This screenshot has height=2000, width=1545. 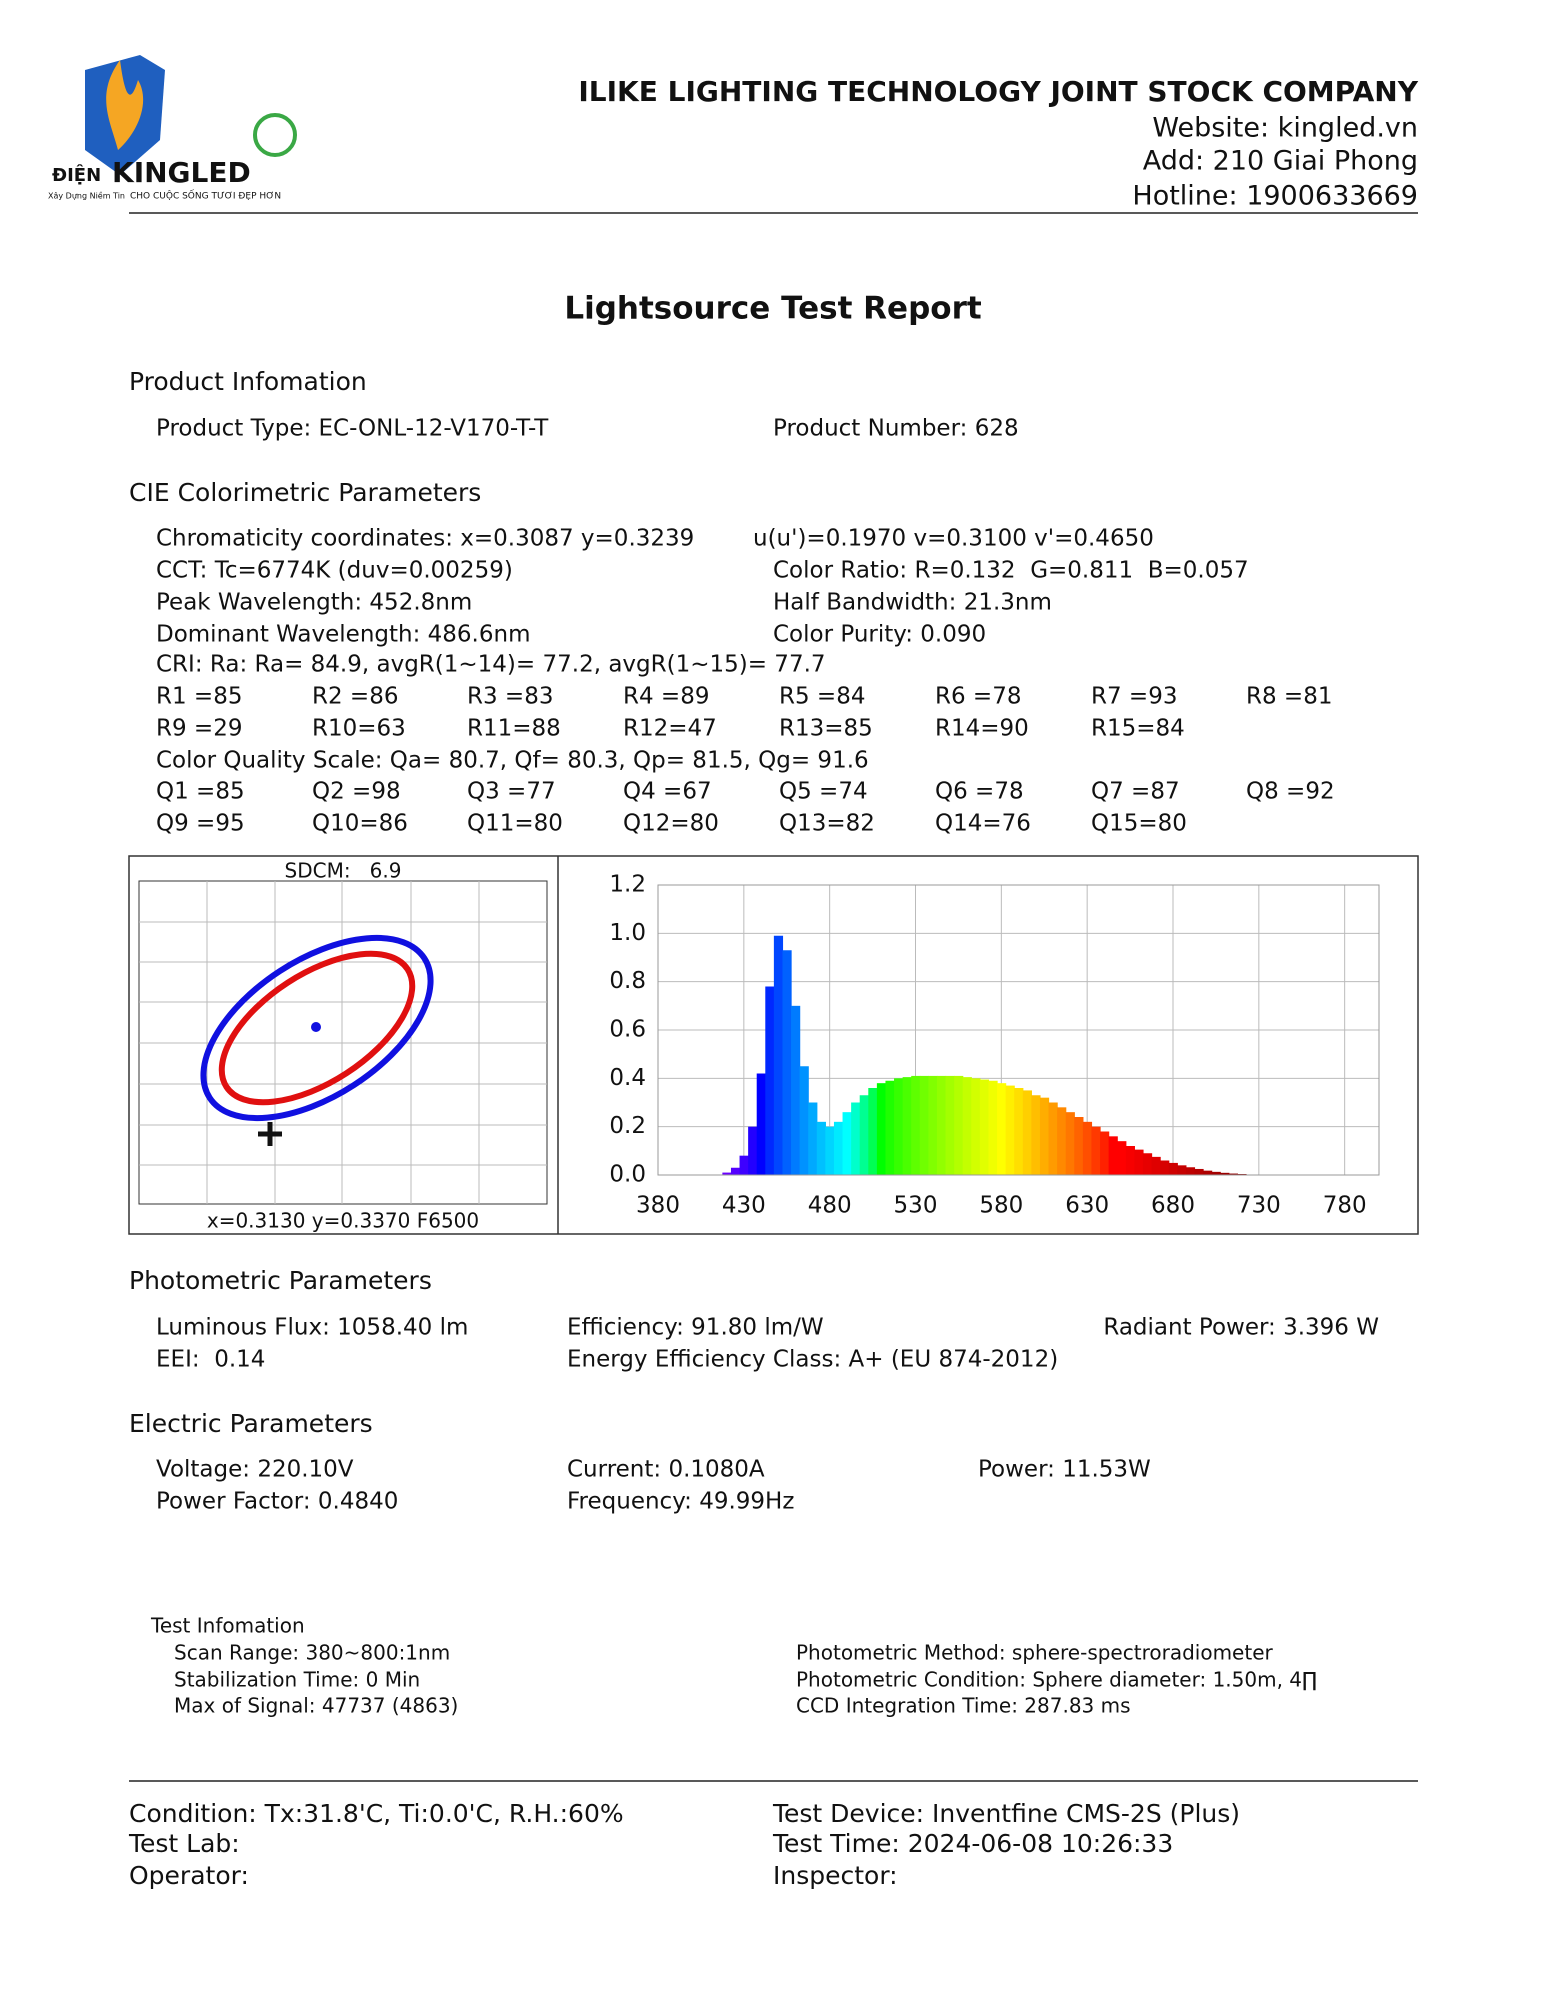 What do you see at coordinates (835, 1875) in the screenshot?
I see `text: Inspector:` at bounding box center [835, 1875].